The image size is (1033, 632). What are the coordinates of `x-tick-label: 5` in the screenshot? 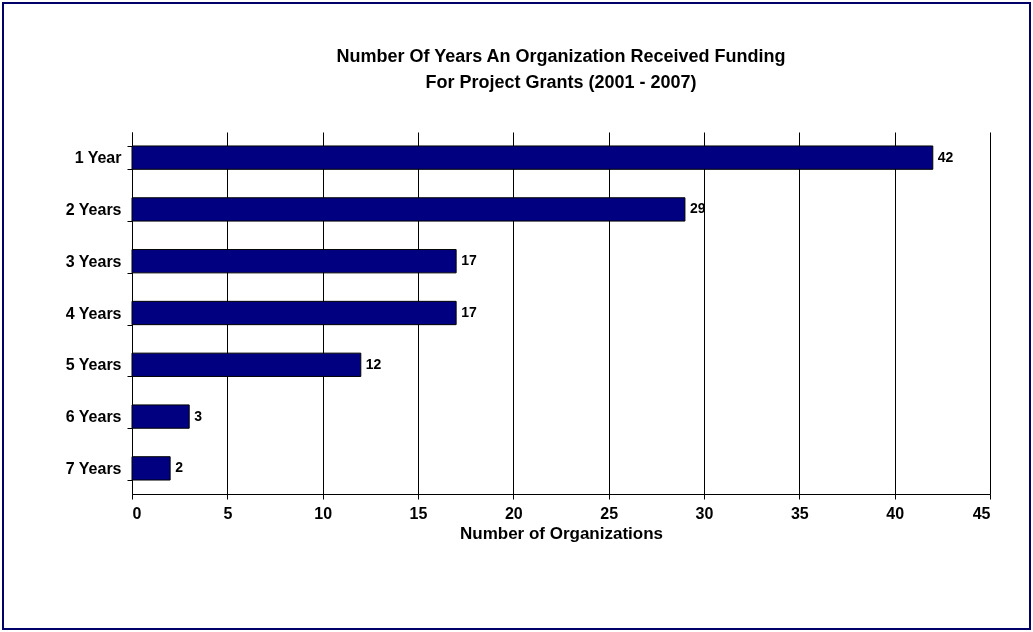 It's located at (228, 513).